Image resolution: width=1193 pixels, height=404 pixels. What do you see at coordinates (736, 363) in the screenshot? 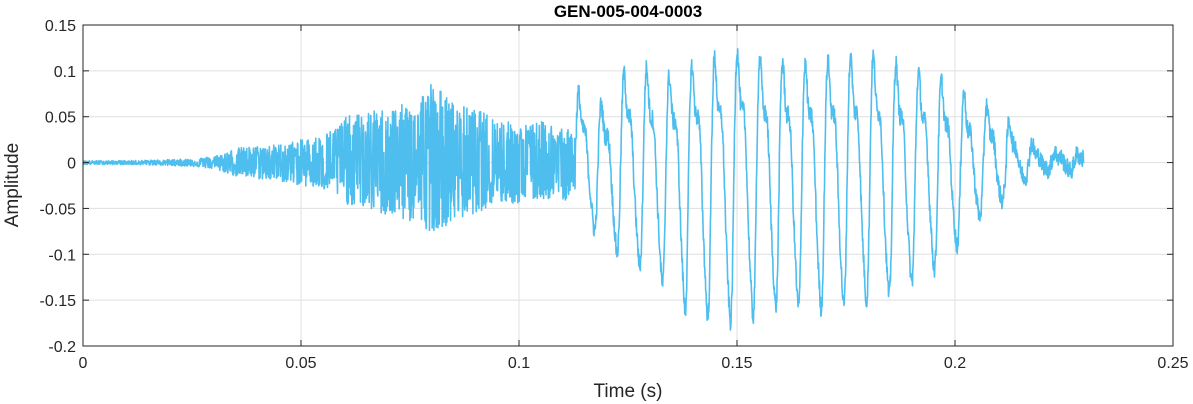
I see `x-tick-label: 0.15` at bounding box center [736, 363].